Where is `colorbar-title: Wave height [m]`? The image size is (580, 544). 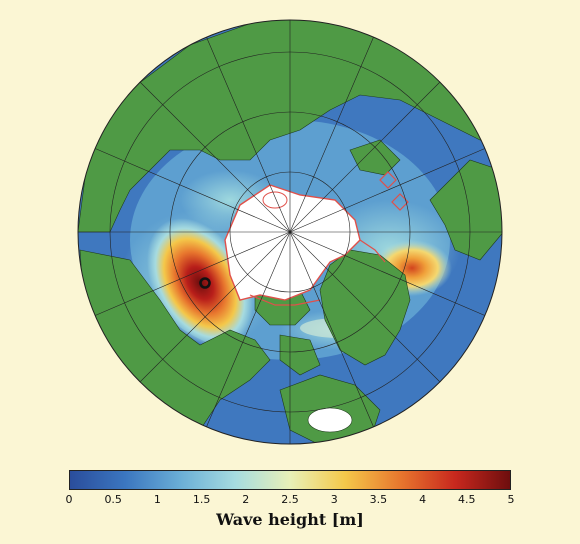
colorbar-title: Wave height [m] is located at coordinates (290, 519).